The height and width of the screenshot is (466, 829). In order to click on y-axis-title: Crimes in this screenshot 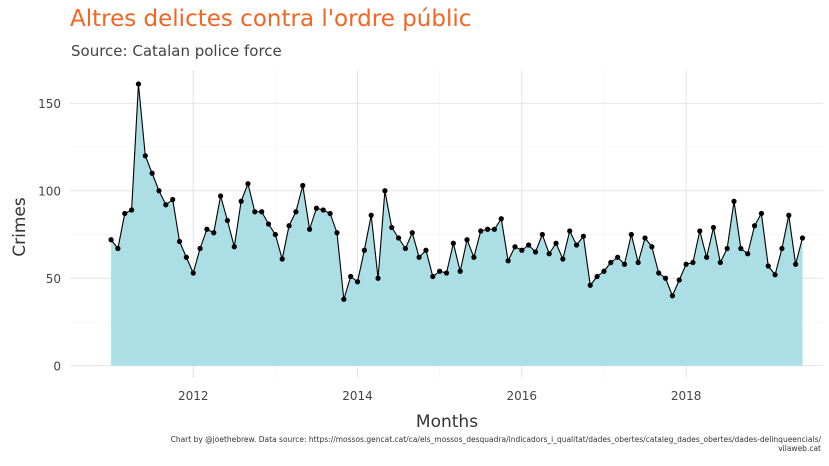, I will do `click(20, 227)`.